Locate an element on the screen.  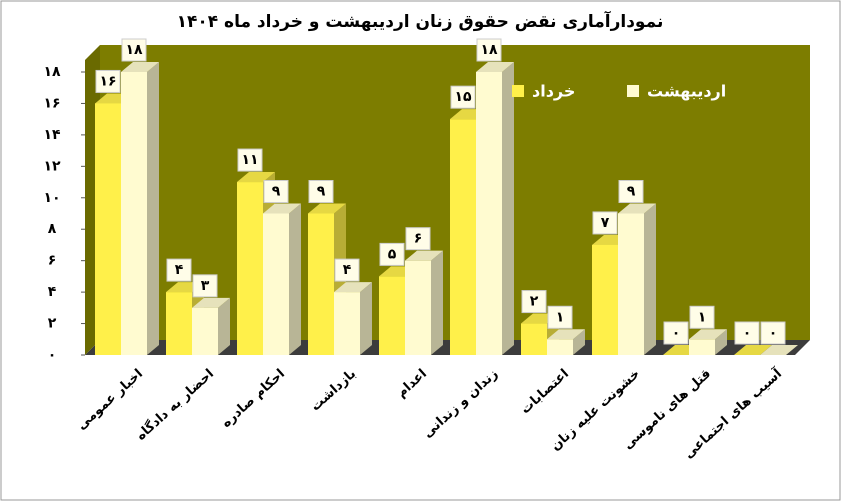
value-label: ۳ is located at coordinates (205, 286).